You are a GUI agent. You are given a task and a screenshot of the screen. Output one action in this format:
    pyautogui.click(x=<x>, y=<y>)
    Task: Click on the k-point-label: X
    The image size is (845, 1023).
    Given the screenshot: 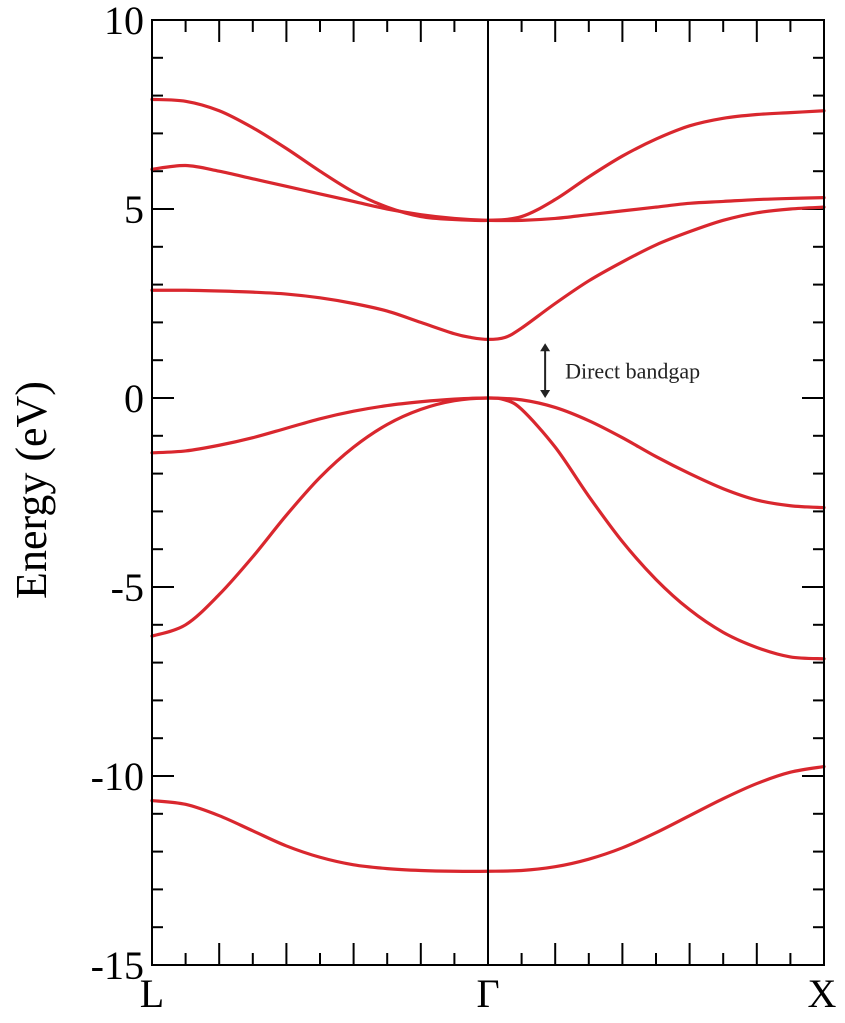 What is the action you would take?
    pyautogui.click(x=822, y=993)
    